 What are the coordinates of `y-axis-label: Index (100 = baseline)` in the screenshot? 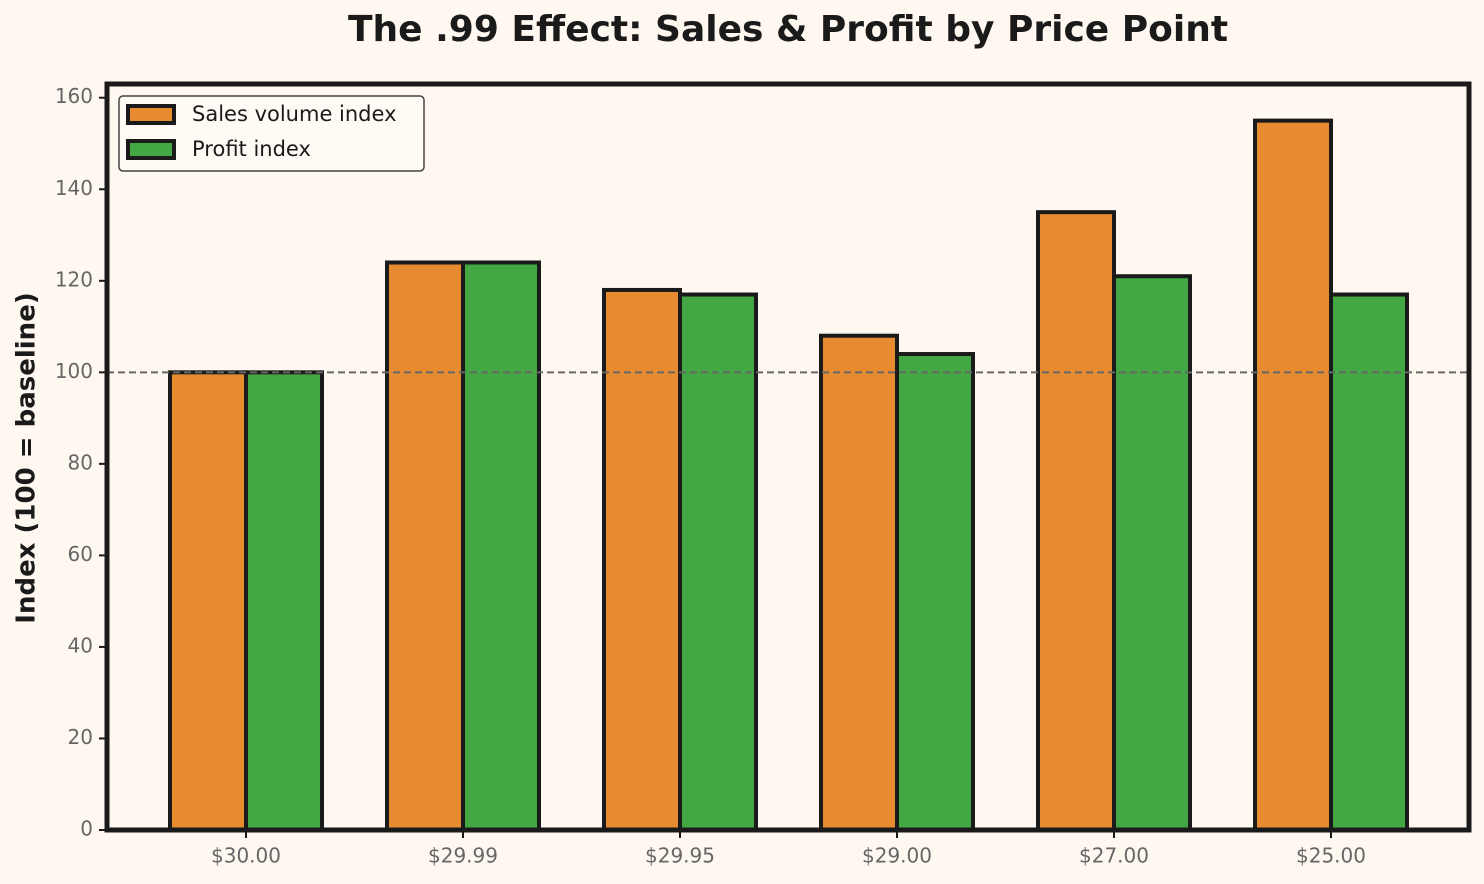 It's located at (27, 457).